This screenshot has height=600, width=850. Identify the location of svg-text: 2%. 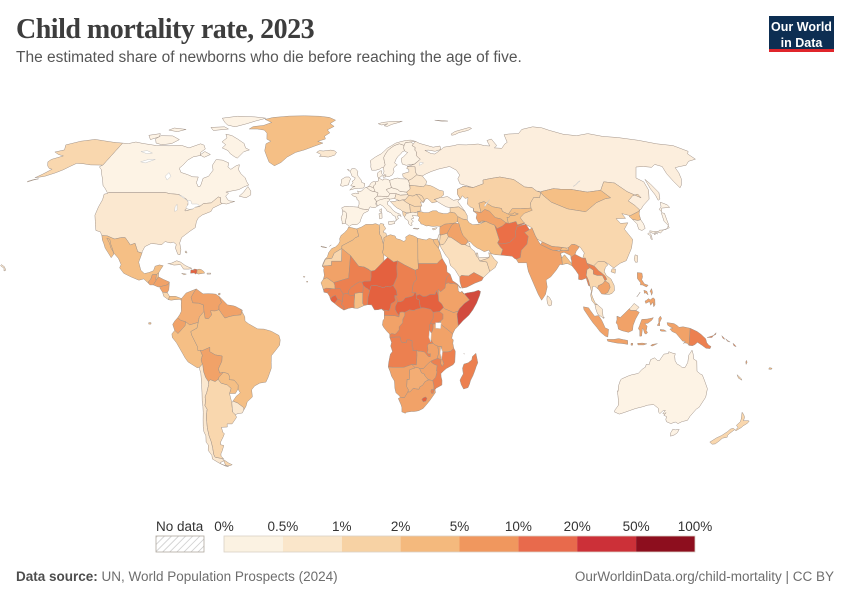
(401, 526).